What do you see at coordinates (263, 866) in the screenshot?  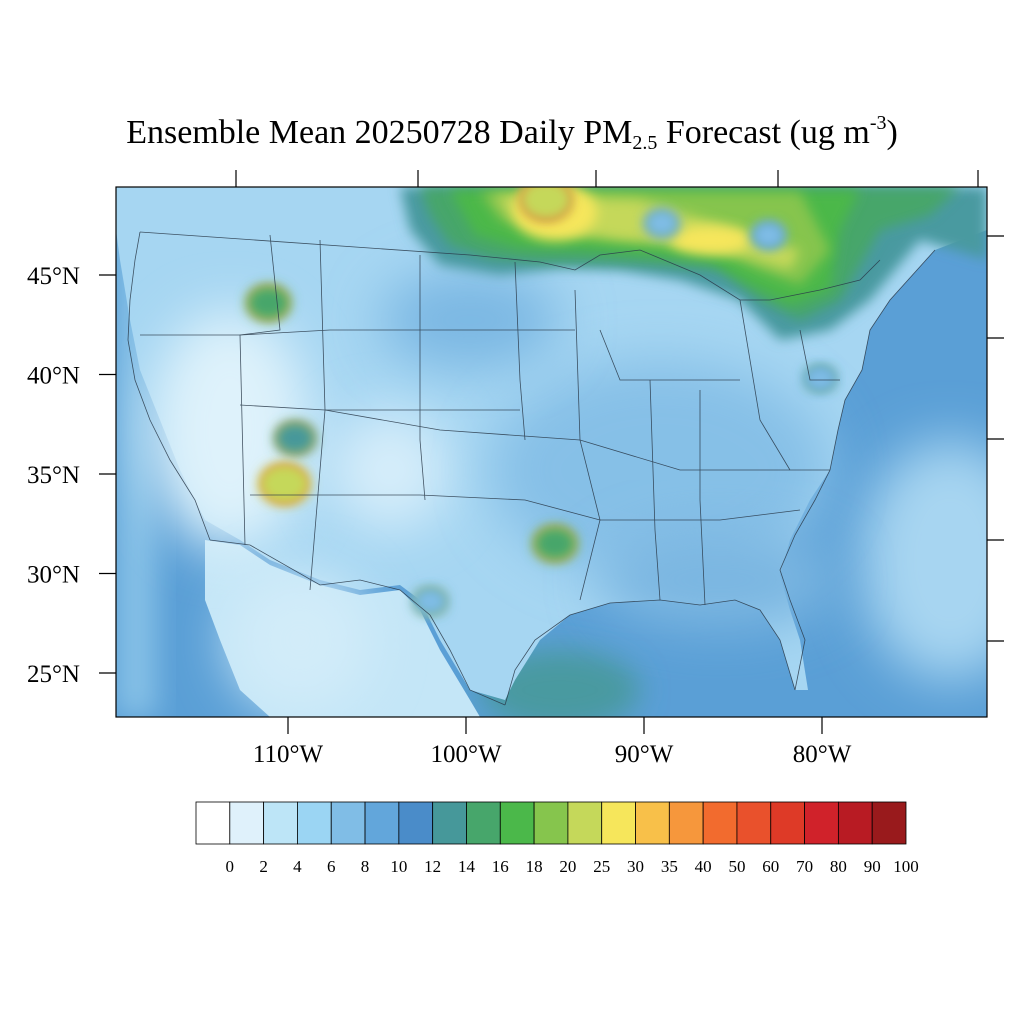 I see `colorbar-label: 2` at bounding box center [263, 866].